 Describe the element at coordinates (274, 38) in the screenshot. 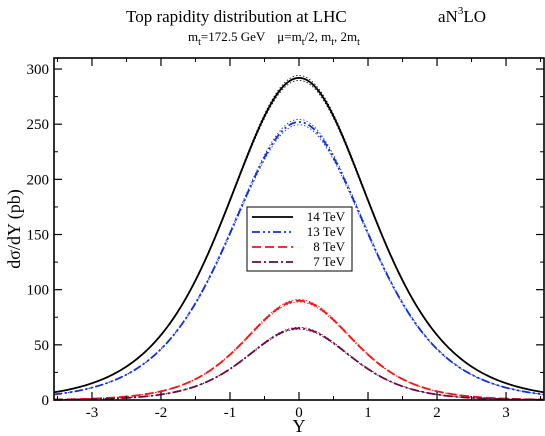

I see `chart-subtitle: mt=172.5 GeV μ=mt/2, mt, 2mt` at that location.